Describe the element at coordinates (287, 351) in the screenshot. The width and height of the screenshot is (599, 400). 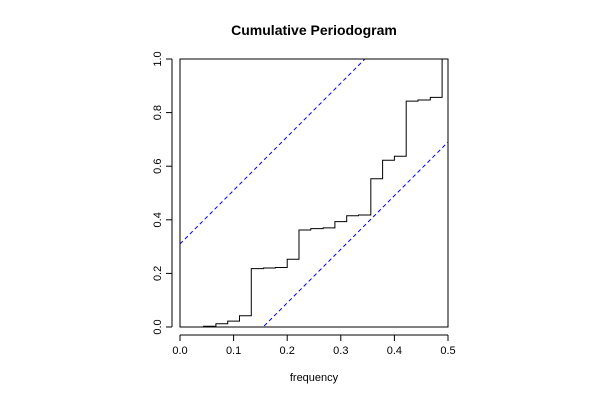
I see `x-tick-label: 0.2` at that location.